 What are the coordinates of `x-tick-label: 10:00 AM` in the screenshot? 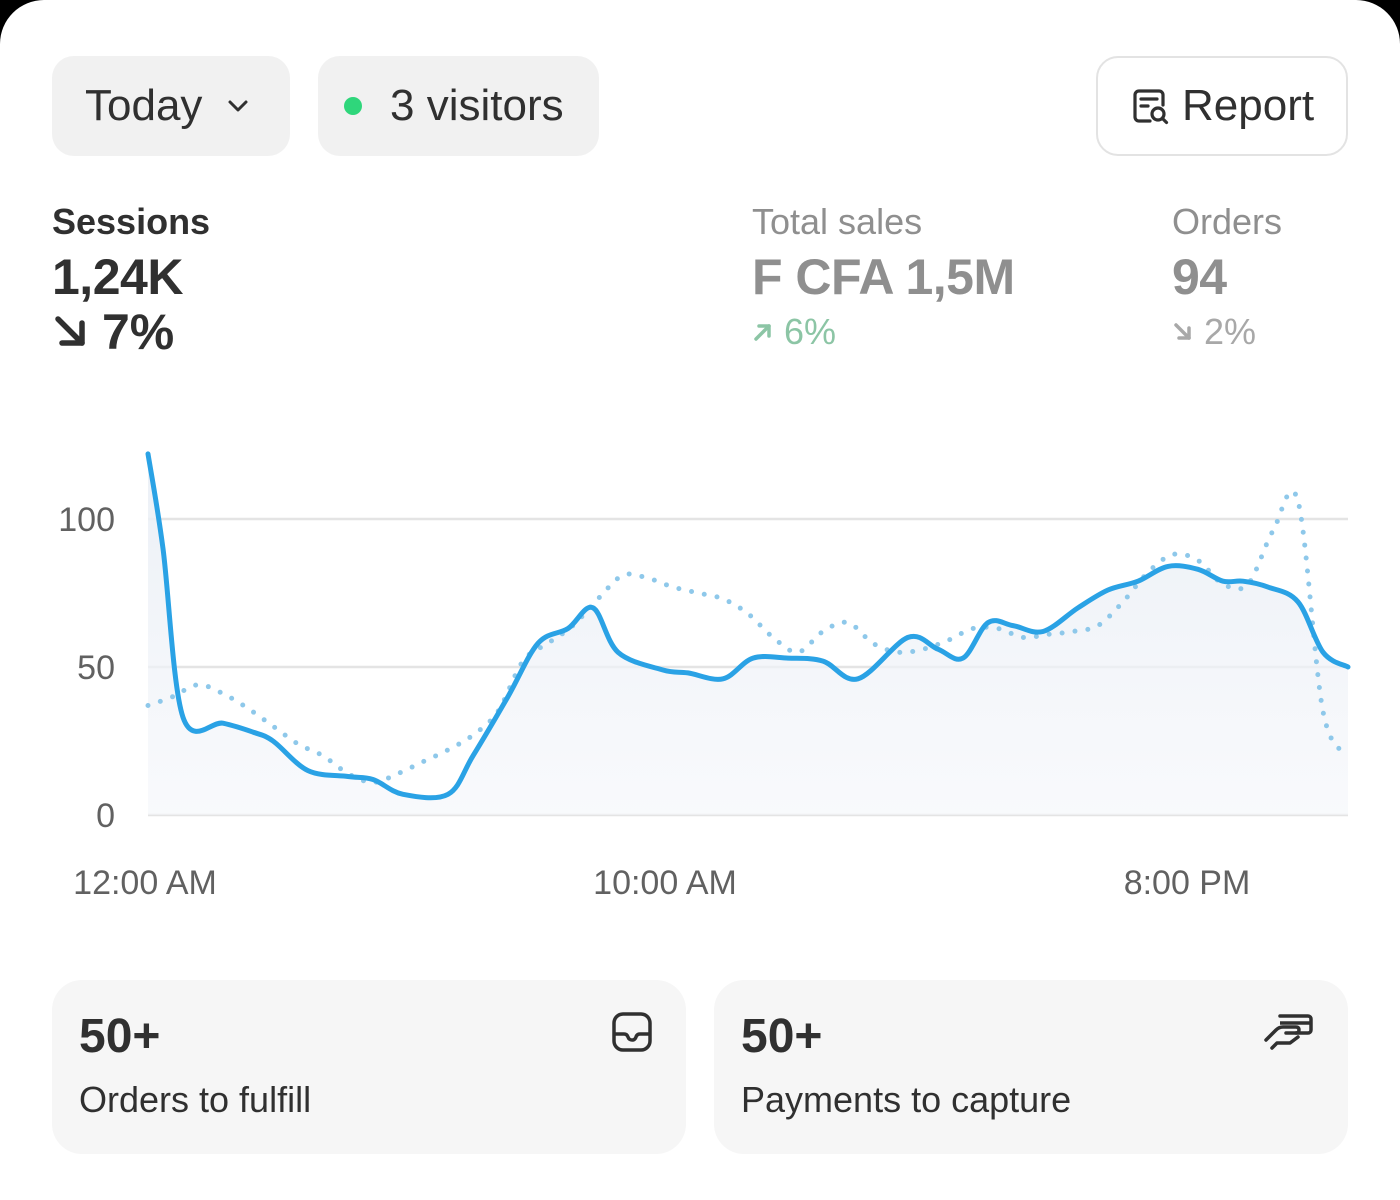 It's located at (665, 883).